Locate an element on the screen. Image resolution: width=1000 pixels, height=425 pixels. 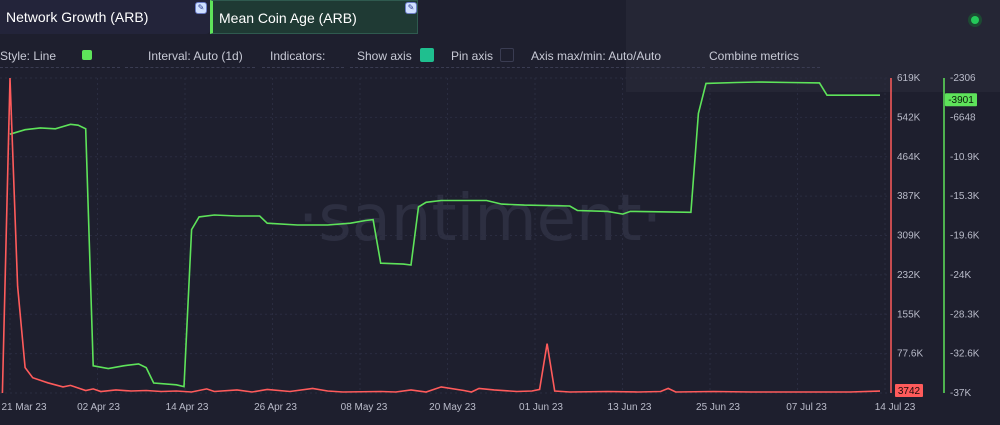
y-right-tick-label: -19.6K is located at coordinates (965, 236).